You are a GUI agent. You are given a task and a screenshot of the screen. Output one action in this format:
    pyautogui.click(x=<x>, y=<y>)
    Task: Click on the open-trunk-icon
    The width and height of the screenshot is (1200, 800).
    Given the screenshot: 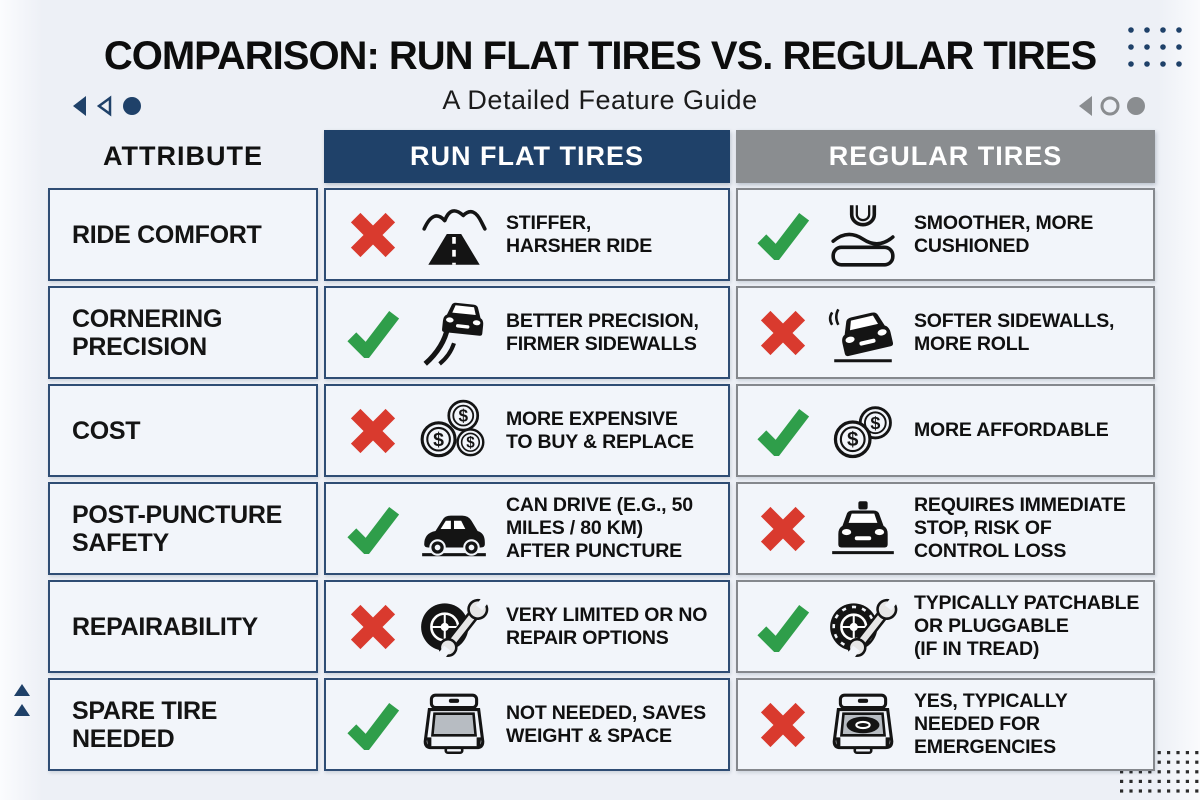 What is the action you would take?
    pyautogui.click(x=454, y=725)
    